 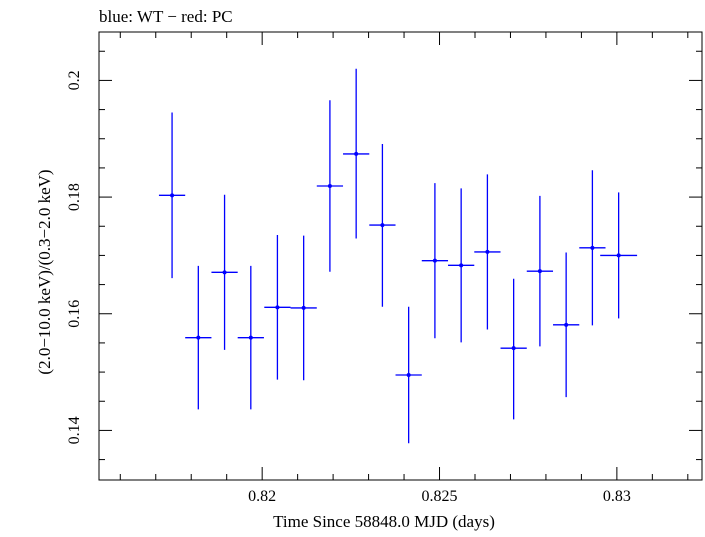 What do you see at coordinates (74, 430) in the screenshot?
I see `y-tick-label: 0.14` at bounding box center [74, 430].